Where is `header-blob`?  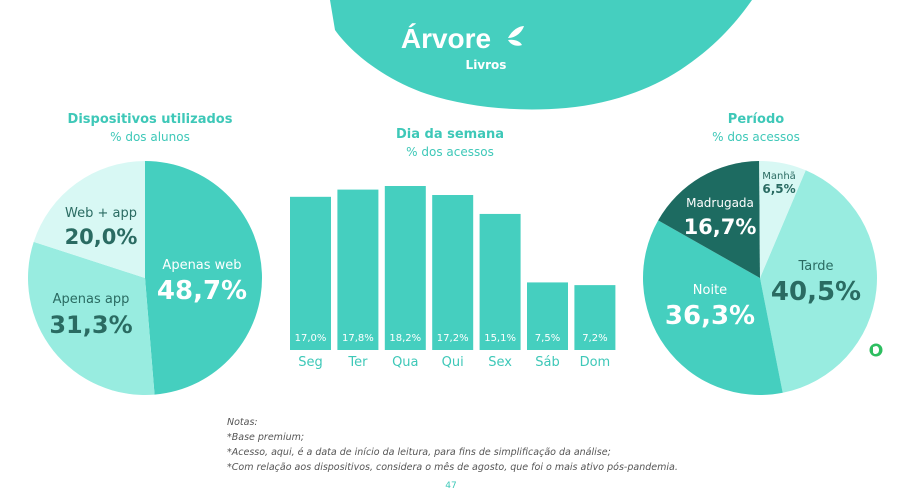
header-blob is located at coordinates (541, 55).